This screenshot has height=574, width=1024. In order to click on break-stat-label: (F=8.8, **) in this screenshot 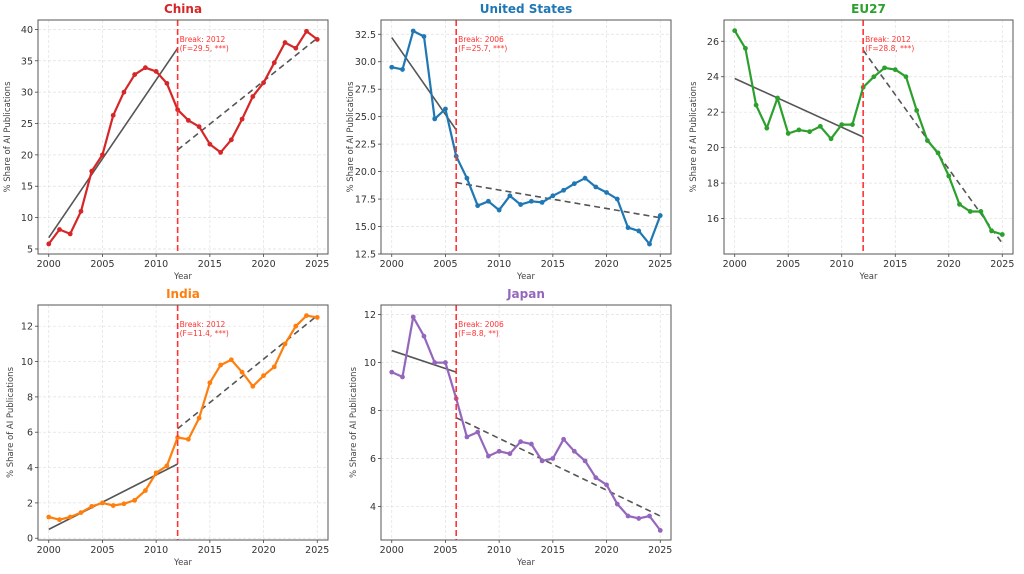, I will do `click(478, 333)`.